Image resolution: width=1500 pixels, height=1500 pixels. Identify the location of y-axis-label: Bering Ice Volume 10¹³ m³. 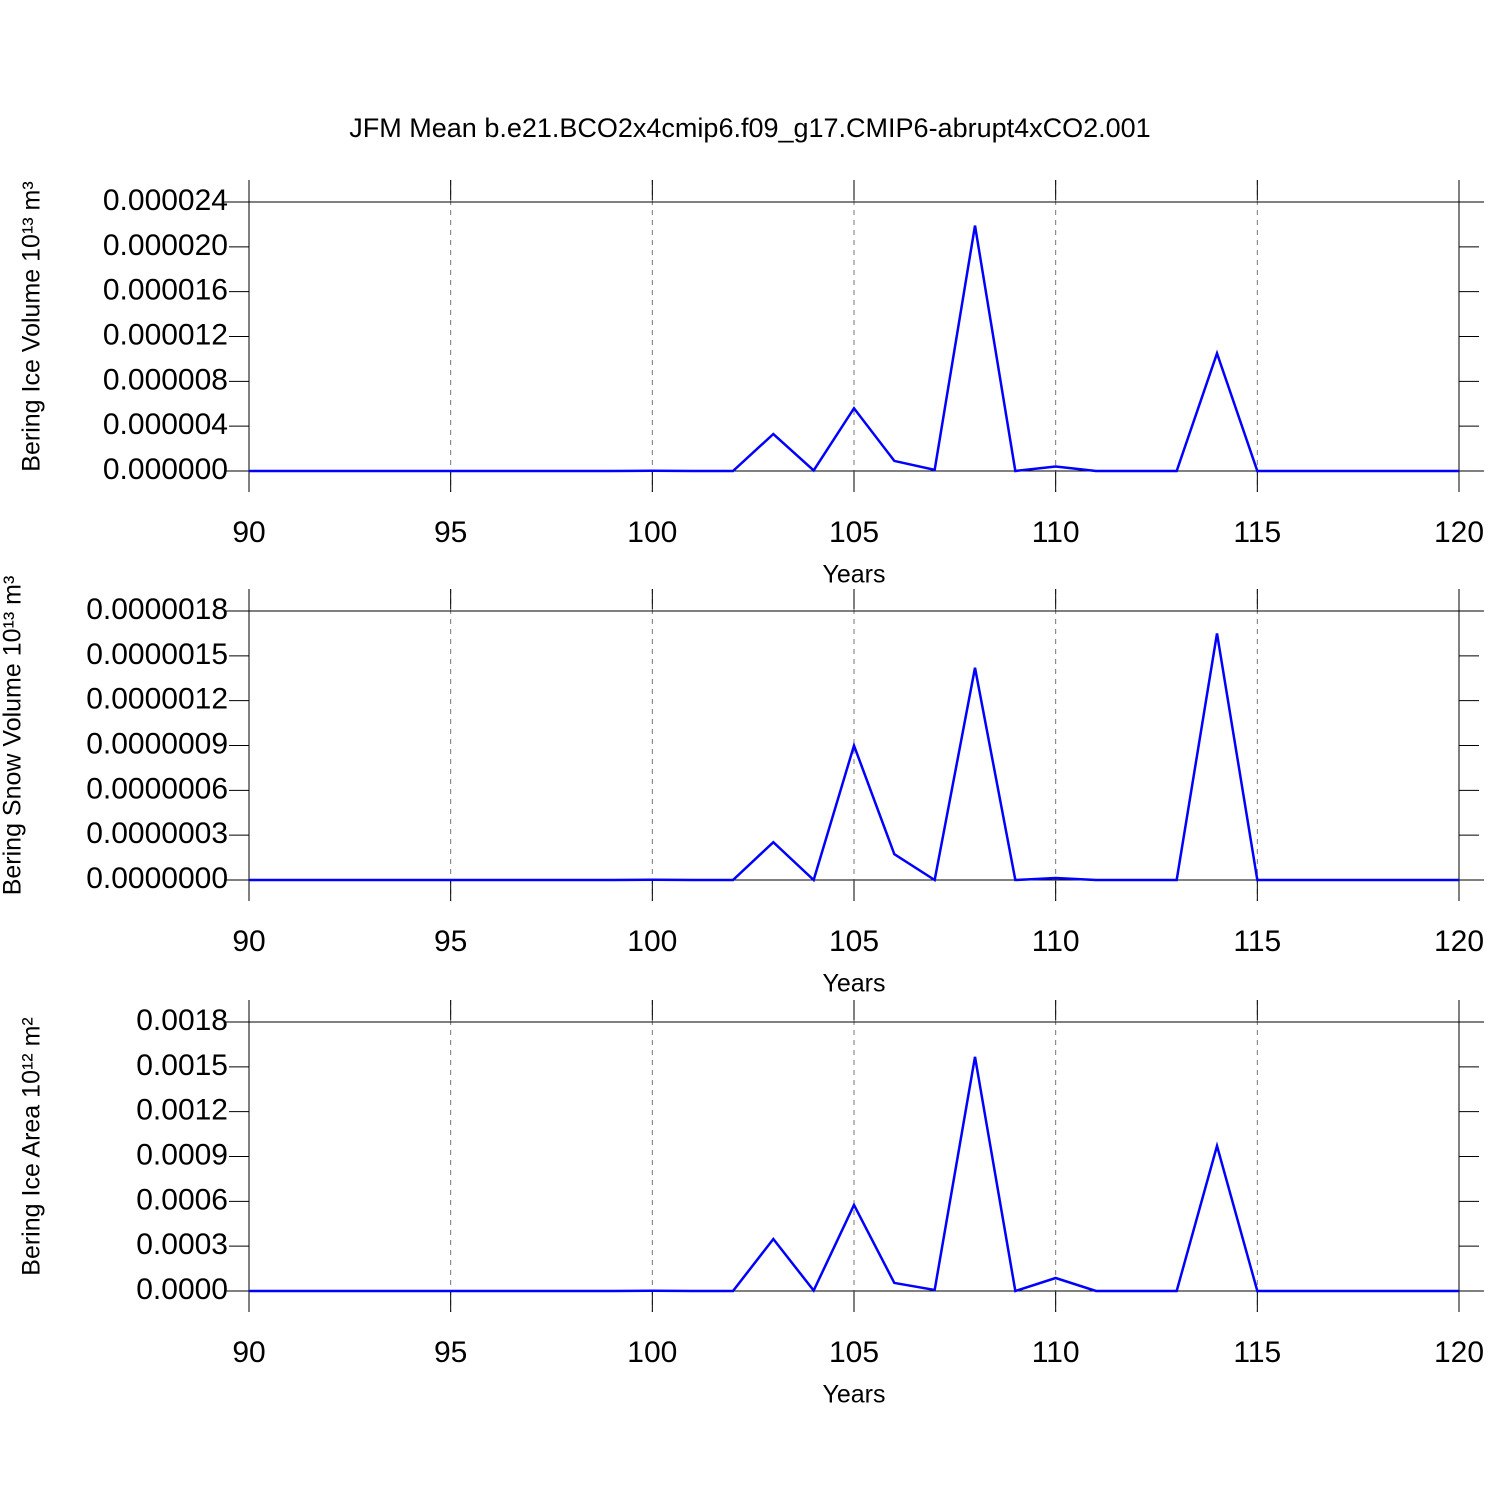
(32, 326).